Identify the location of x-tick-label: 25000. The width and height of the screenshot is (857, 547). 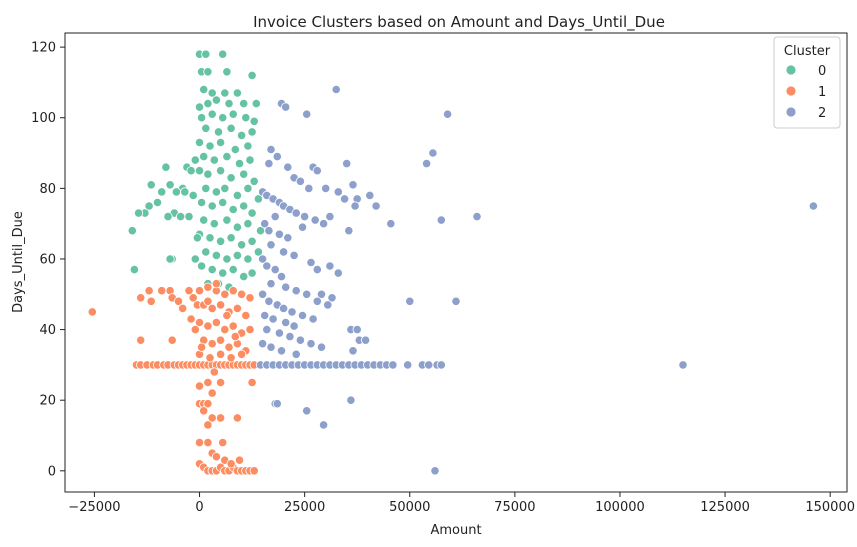
(304, 507).